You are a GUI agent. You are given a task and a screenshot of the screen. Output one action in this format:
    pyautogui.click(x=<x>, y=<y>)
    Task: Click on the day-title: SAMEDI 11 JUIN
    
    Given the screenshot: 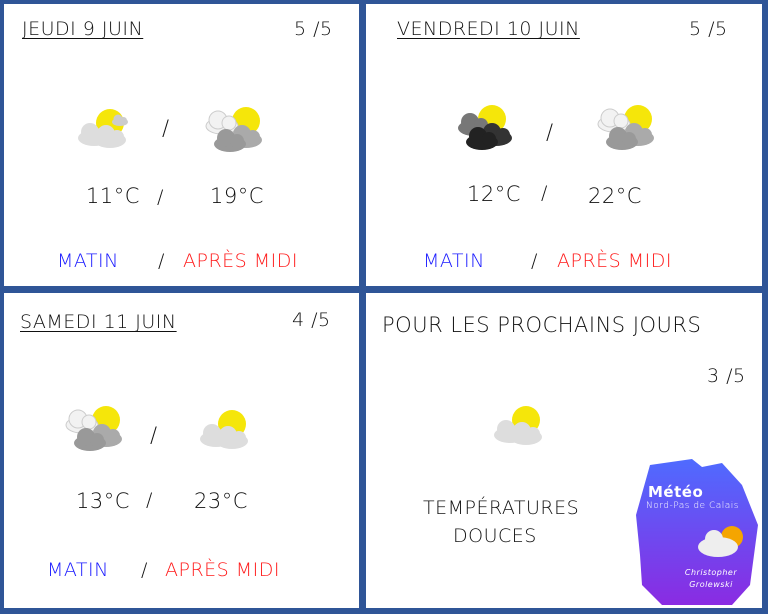 What is the action you would take?
    pyautogui.click(x=98, y=322)
    